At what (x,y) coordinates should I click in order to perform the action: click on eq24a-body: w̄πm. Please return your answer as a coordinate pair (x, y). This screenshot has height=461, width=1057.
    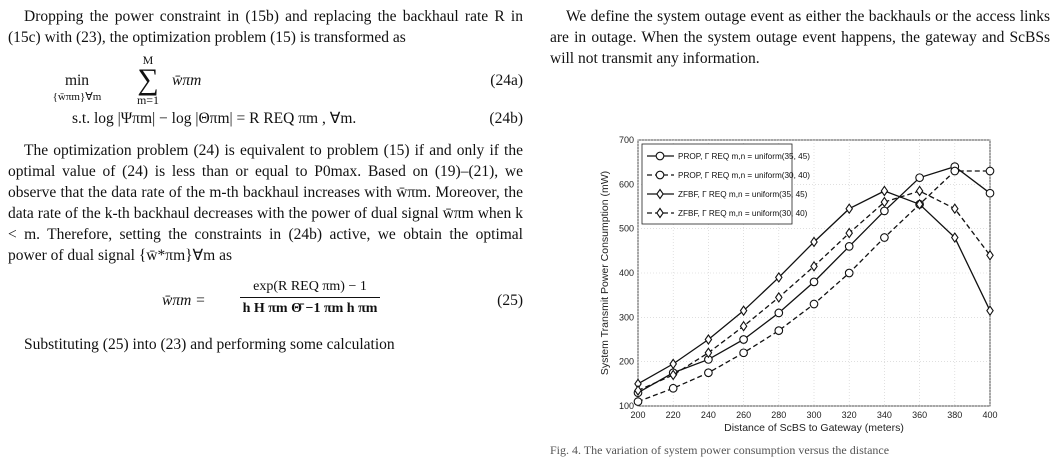
    Looking at the image, I should click on (187, 80).